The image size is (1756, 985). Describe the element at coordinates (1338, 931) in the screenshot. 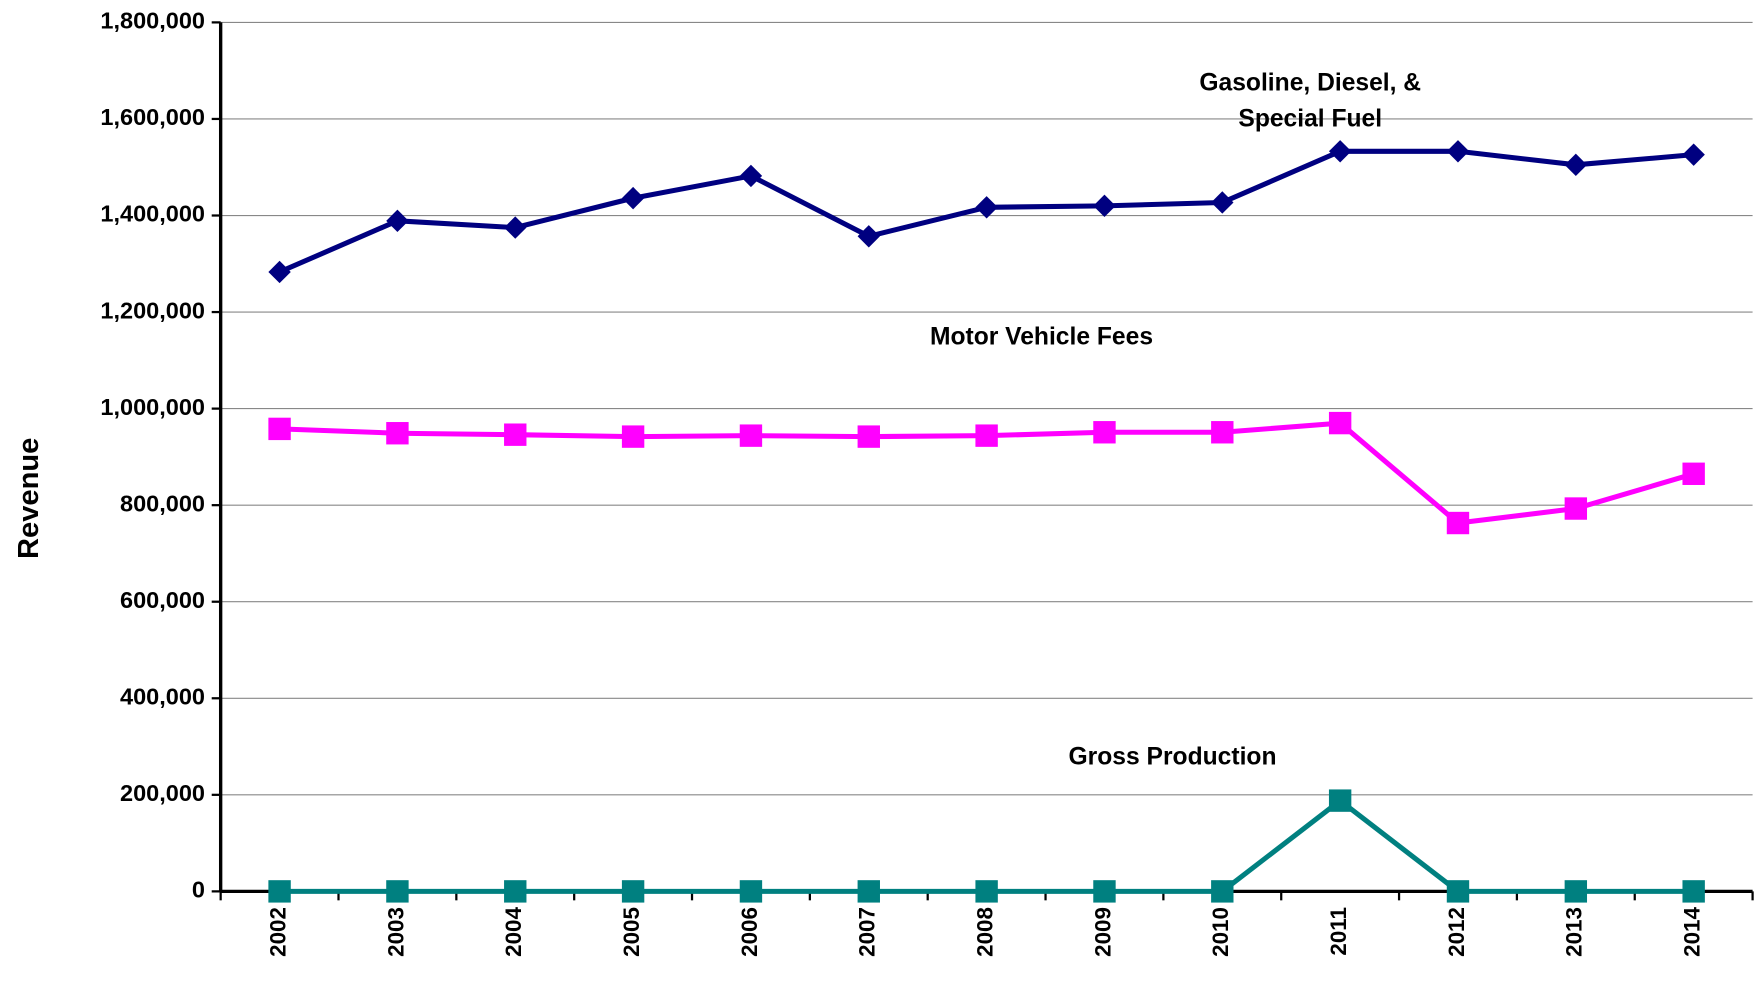

I see `x-tick-label: 2011` at that location.